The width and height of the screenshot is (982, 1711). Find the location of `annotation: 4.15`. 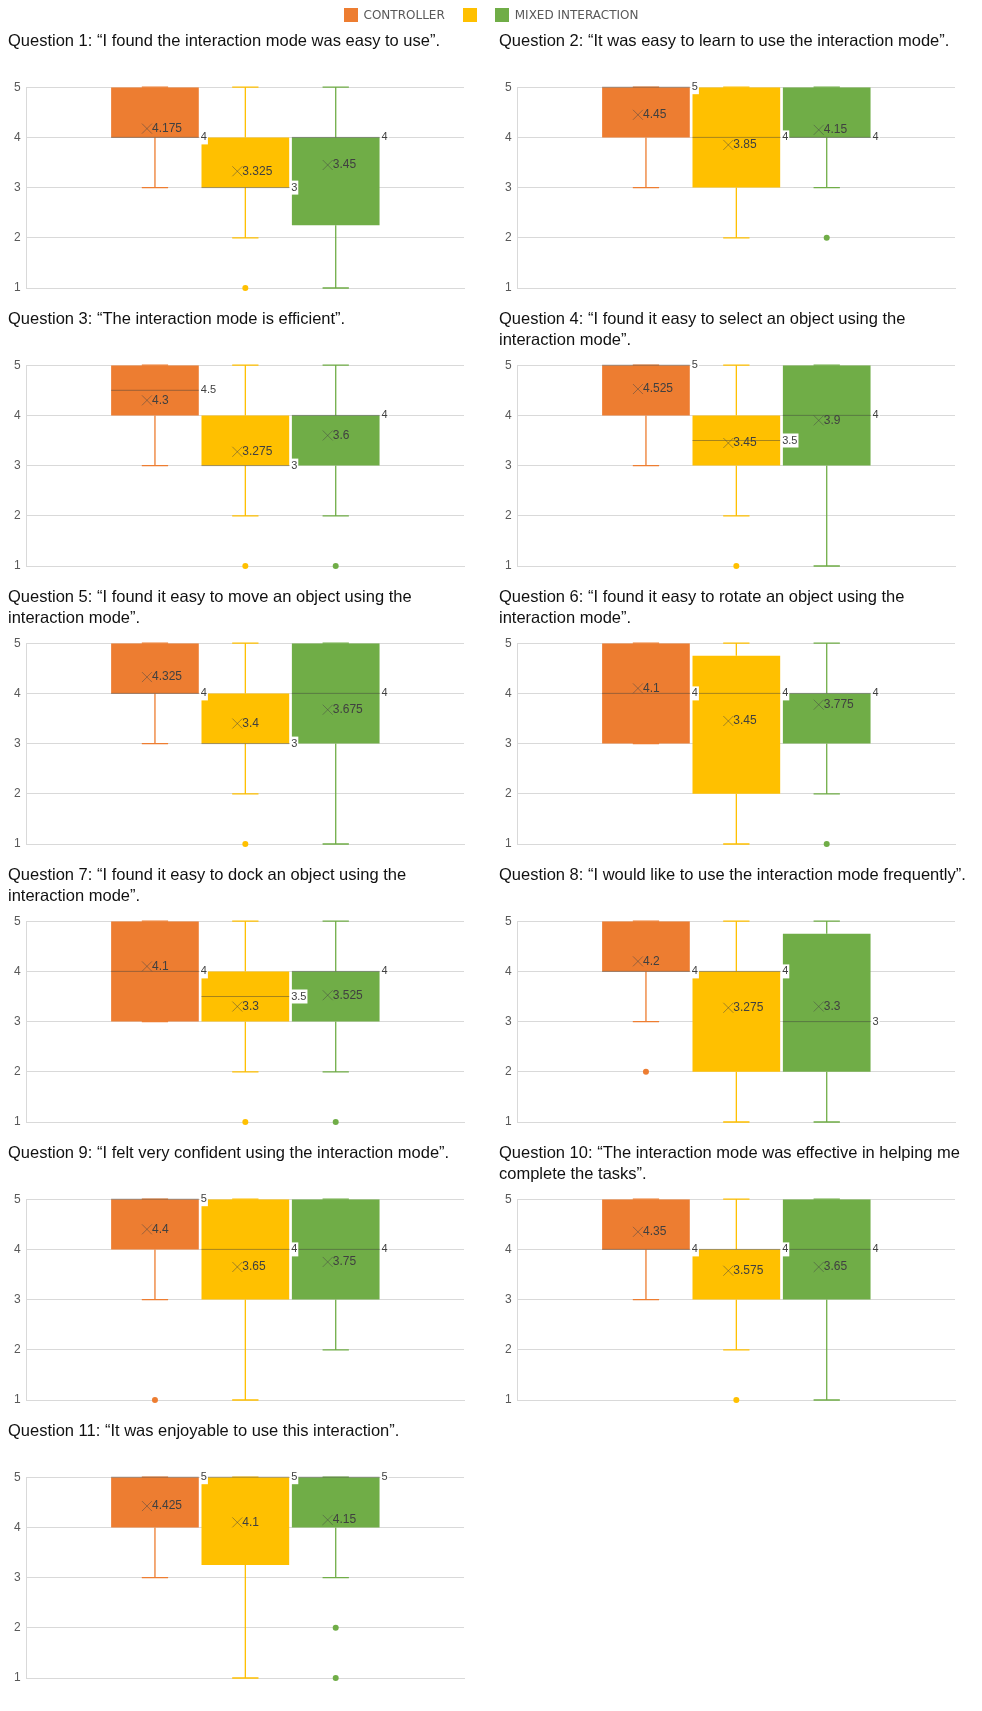

annotation: 4.15 is located at coordinates (835, 129).